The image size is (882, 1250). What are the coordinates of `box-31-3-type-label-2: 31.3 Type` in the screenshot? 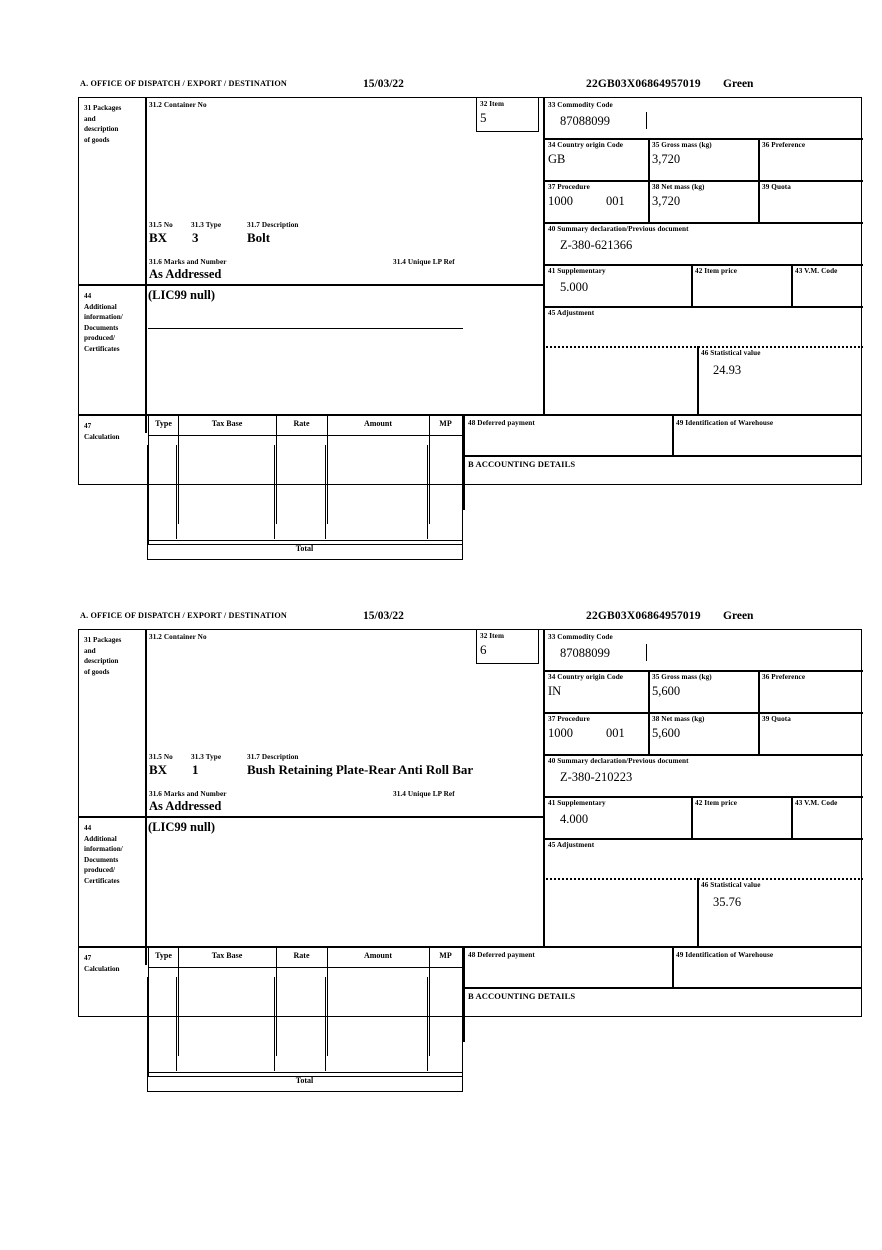 It's located at (206, 757).